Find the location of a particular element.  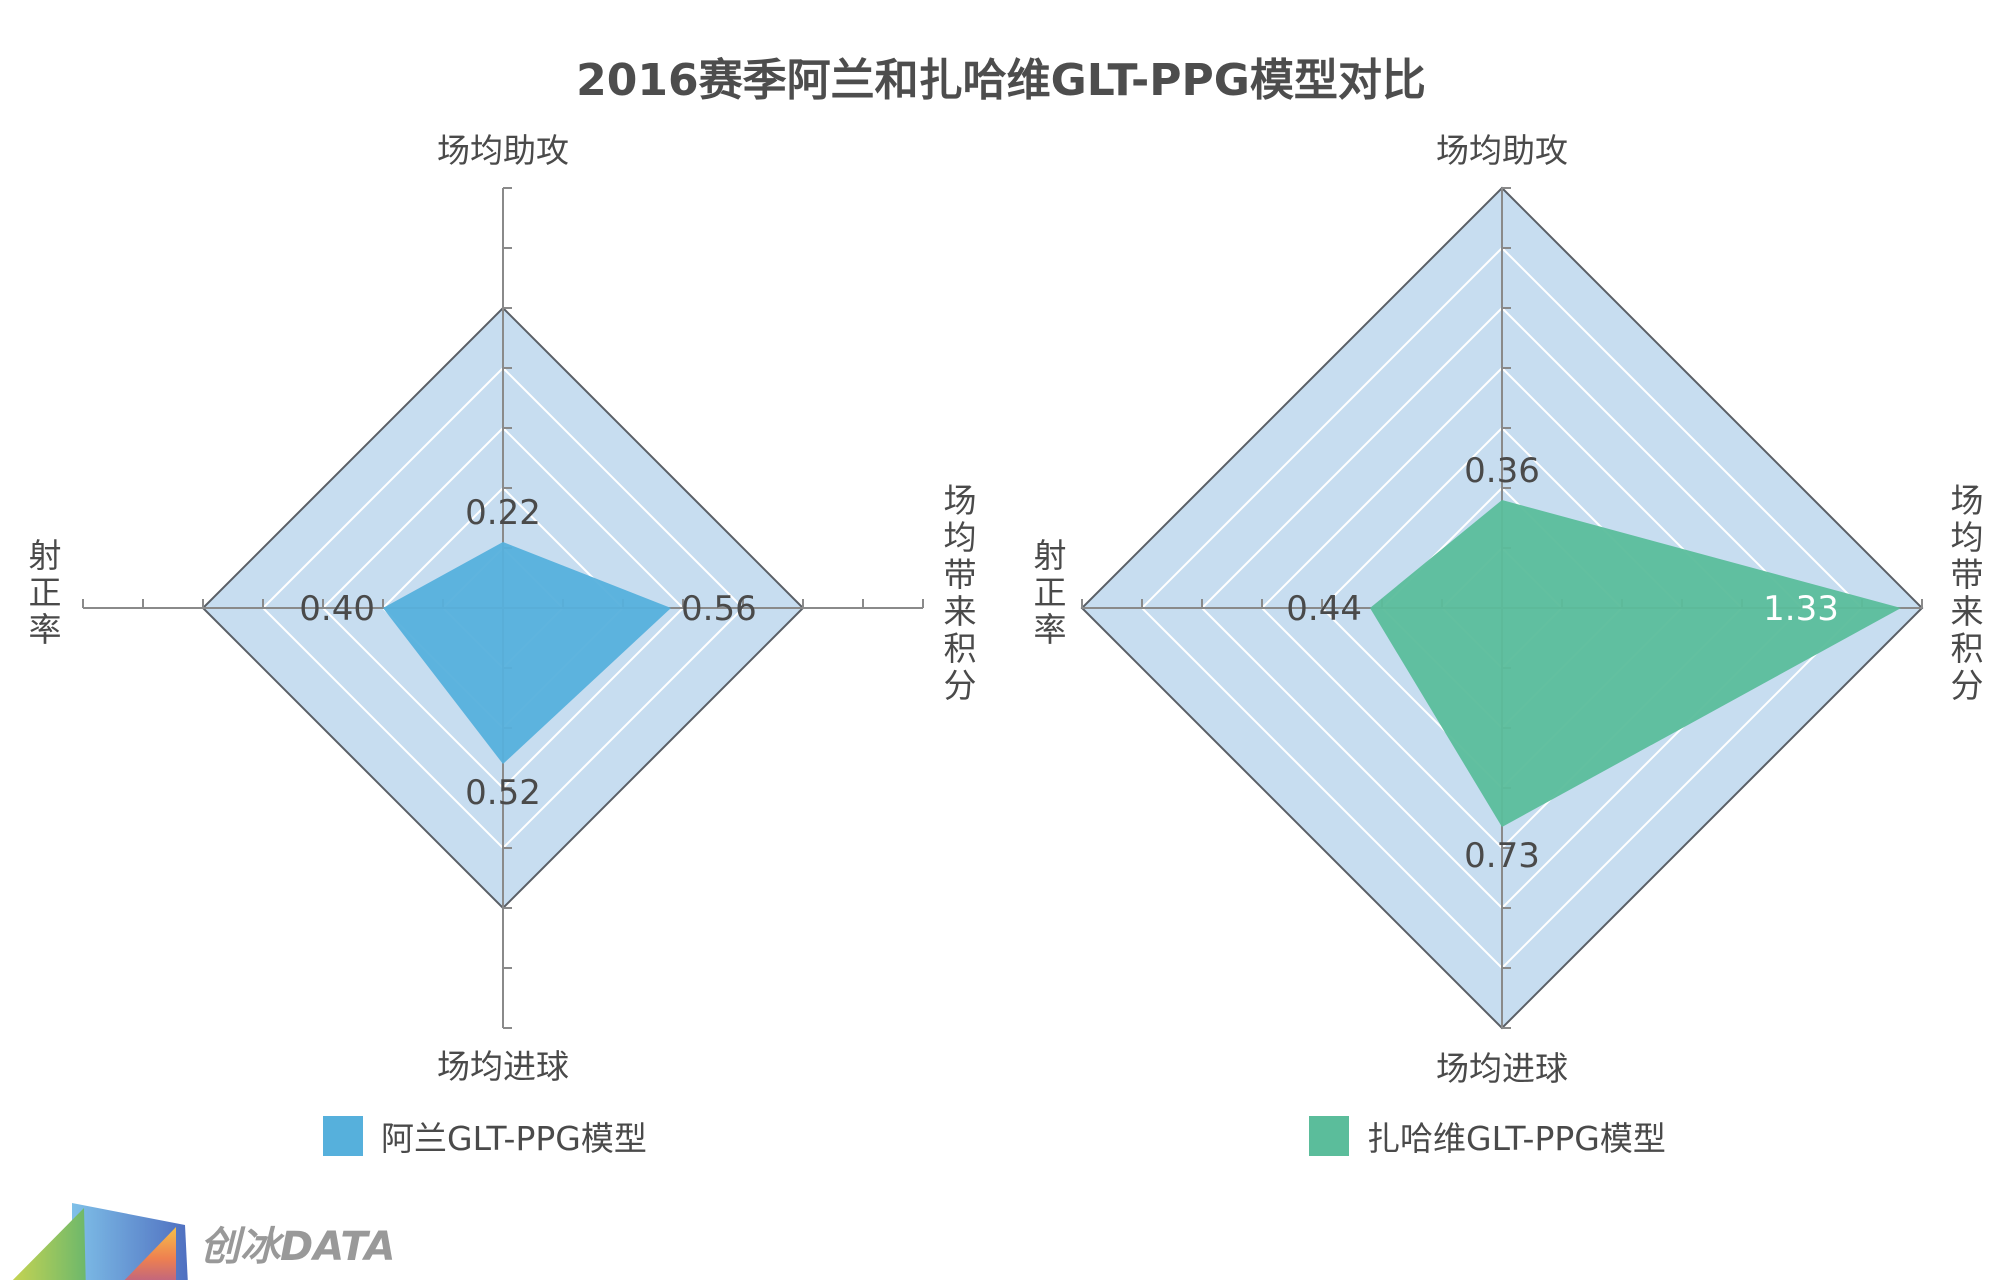

data-label: 1.33 is located at coordinates (1801, 609).